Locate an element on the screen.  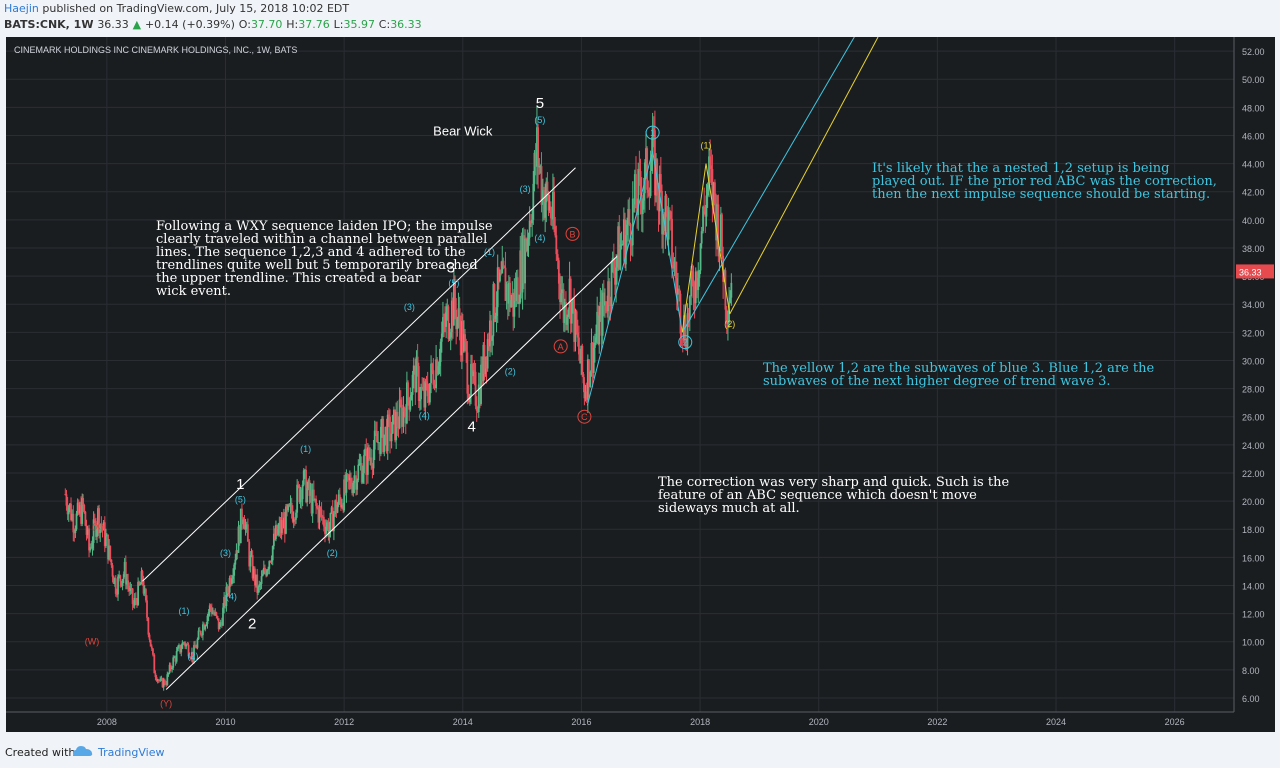
price-tick-label: 32.00 is located at coordinates (1253, 333).